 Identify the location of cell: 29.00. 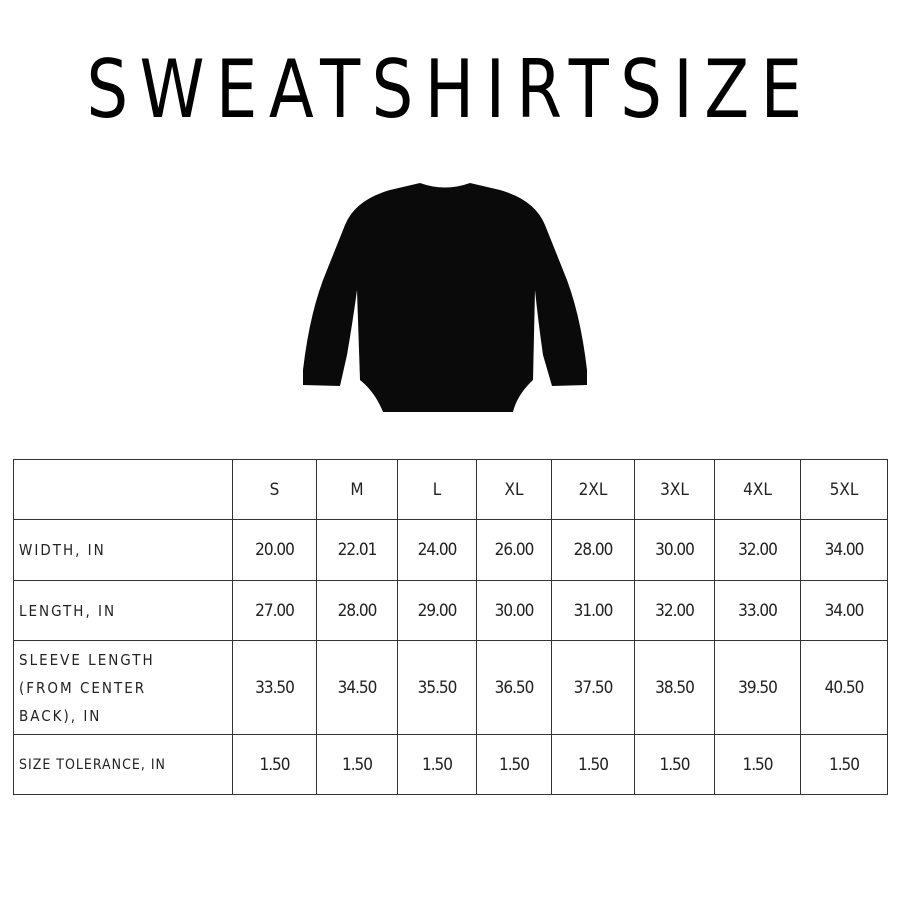
(437, 610).